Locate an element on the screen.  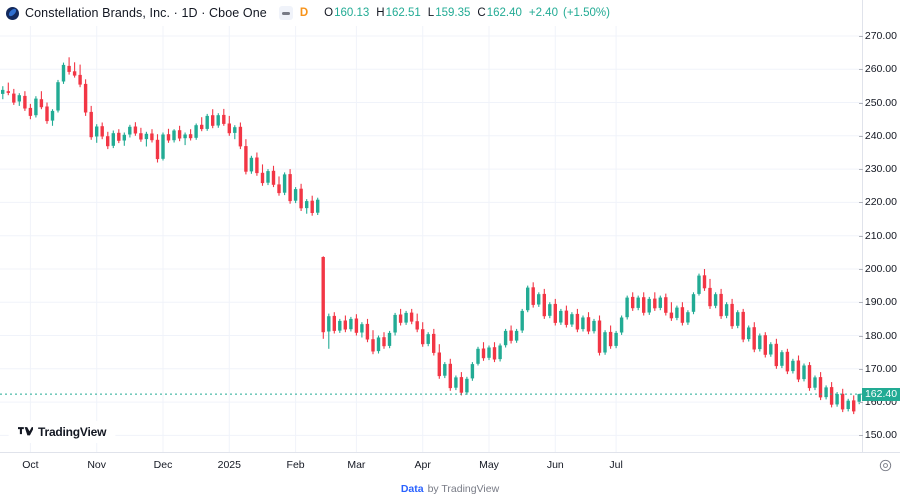
price-tick: 250.00 is located at coordinates (877, 102).